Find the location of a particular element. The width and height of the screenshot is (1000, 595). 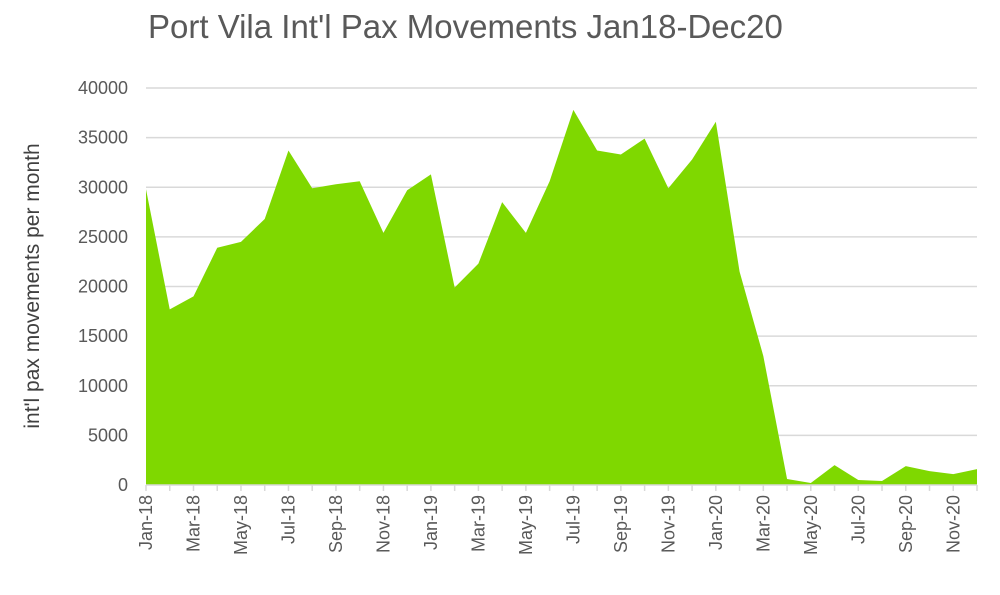

x-tick-label: May-18 is located at coordinates (241, 525).